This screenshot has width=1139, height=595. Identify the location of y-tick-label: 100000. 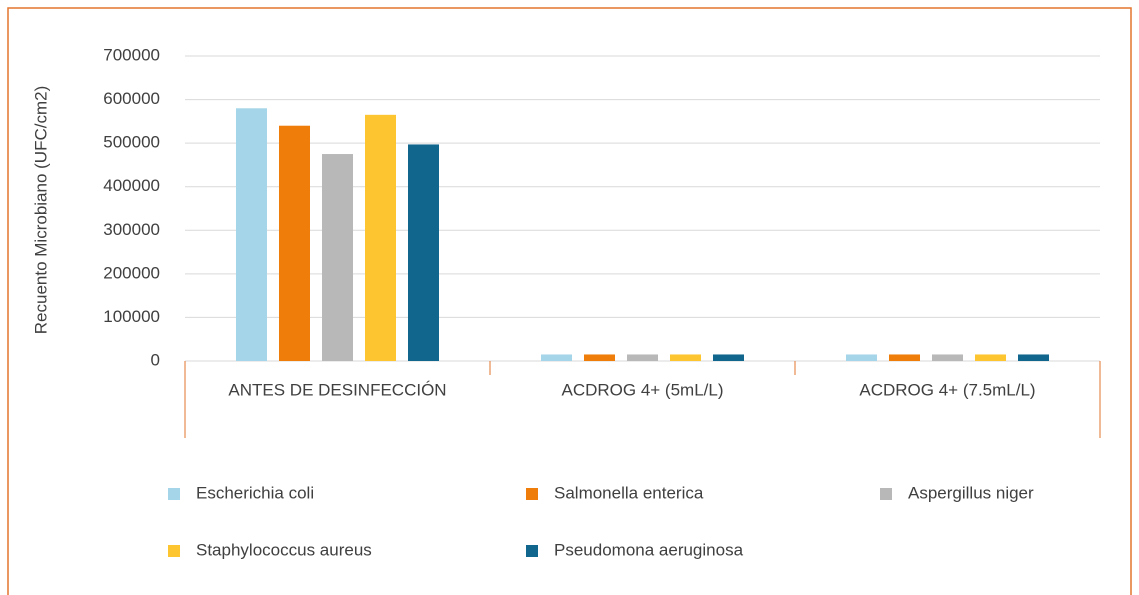
(131, 316).